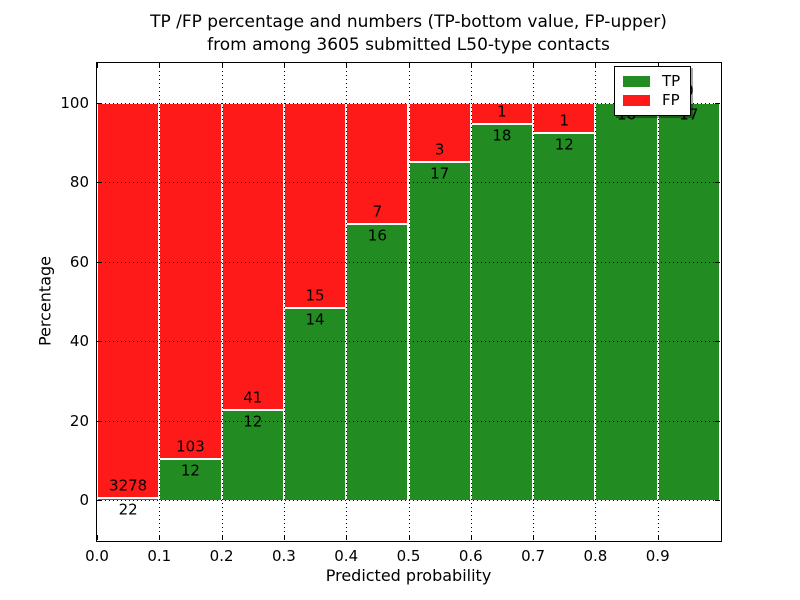 The width and height of the screenshot is (800, 600). Describe the element at coordinates (221, 556) in the screenshot. I see `x-tick-label: 0.2` at that location.